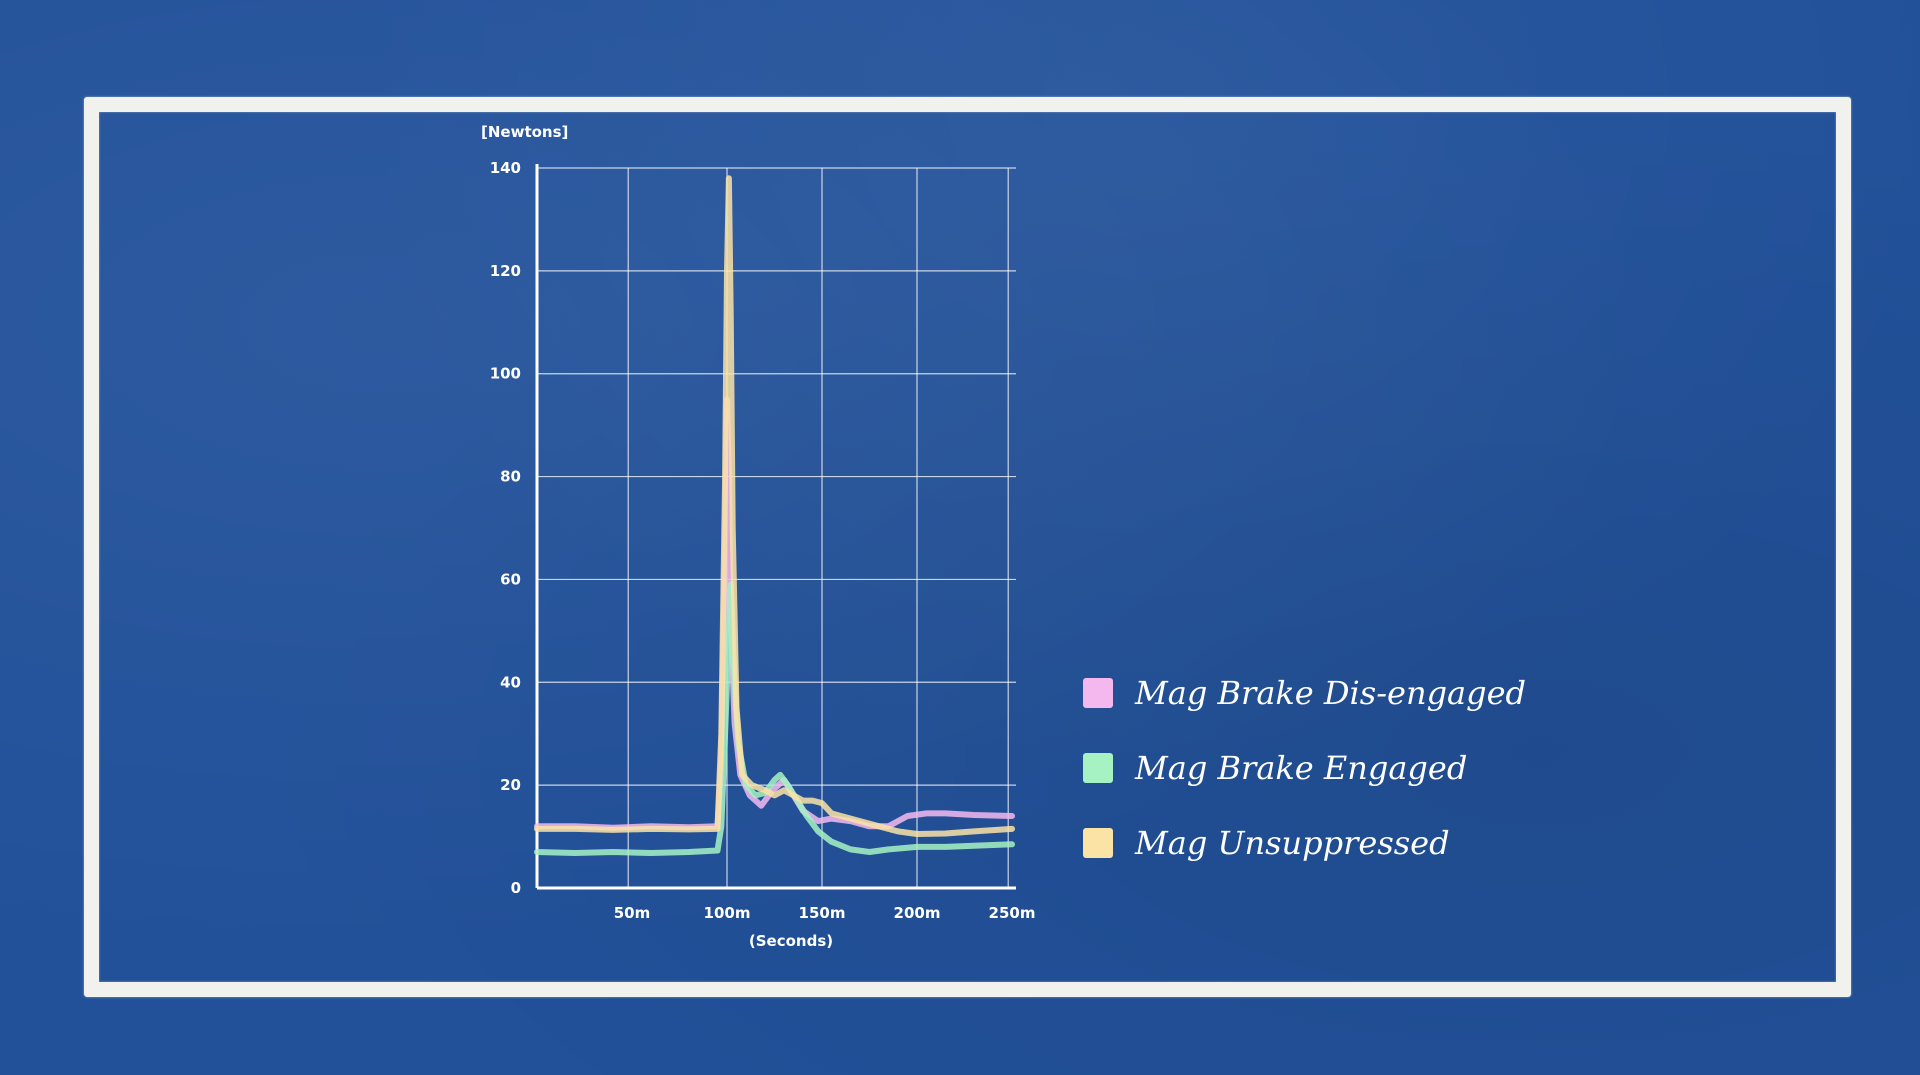  I want to click on legend-label-1: Mag Brake Engaged, so click(1300, 768).